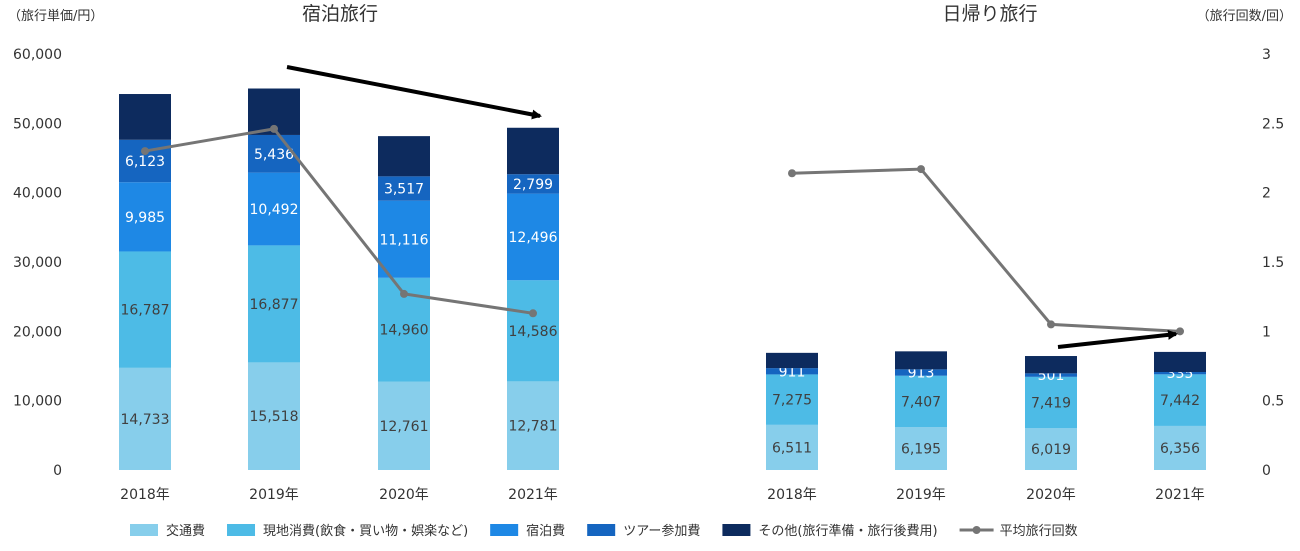  I want to click on bar-value-label: 6,195, so click(921, 450).